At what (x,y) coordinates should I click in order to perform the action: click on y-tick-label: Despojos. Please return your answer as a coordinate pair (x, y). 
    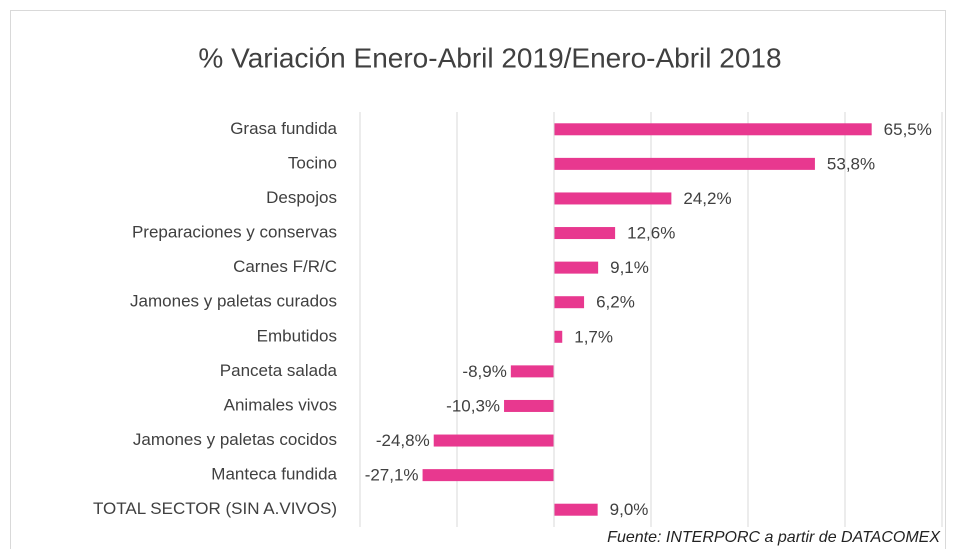
    Looking at the image, I should click on (301, 197).